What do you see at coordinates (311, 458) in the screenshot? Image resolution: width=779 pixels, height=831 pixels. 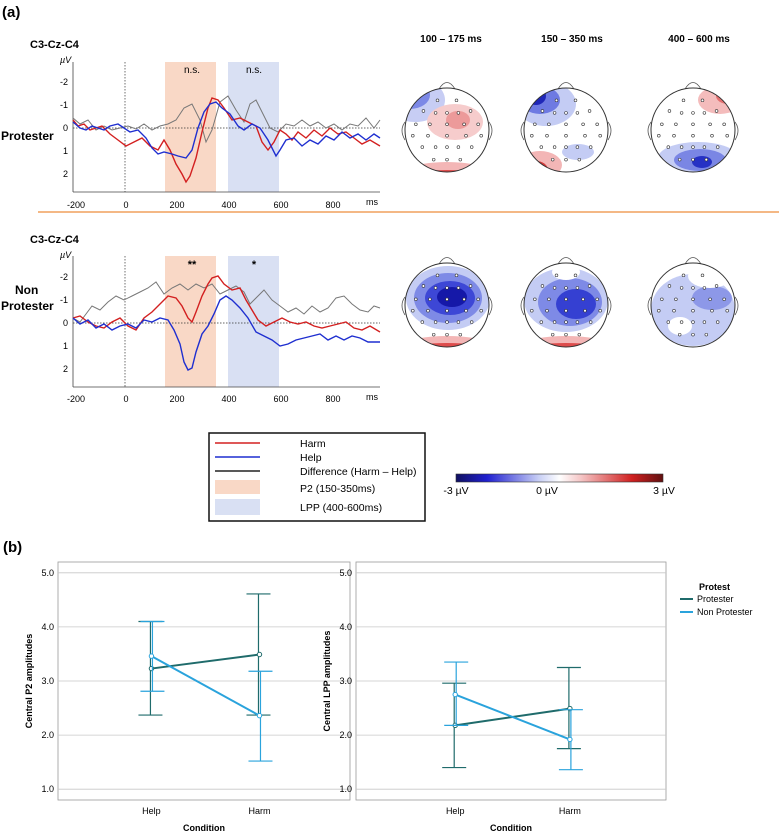 I see `legend-label: Help` at bounding box center [311, 458].